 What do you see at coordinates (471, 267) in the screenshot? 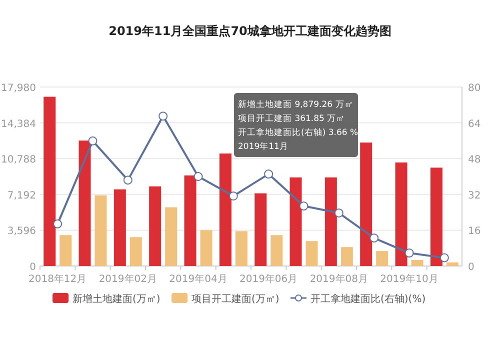
I see `y2-tick-label: 0` at bounding box center [471, 267].